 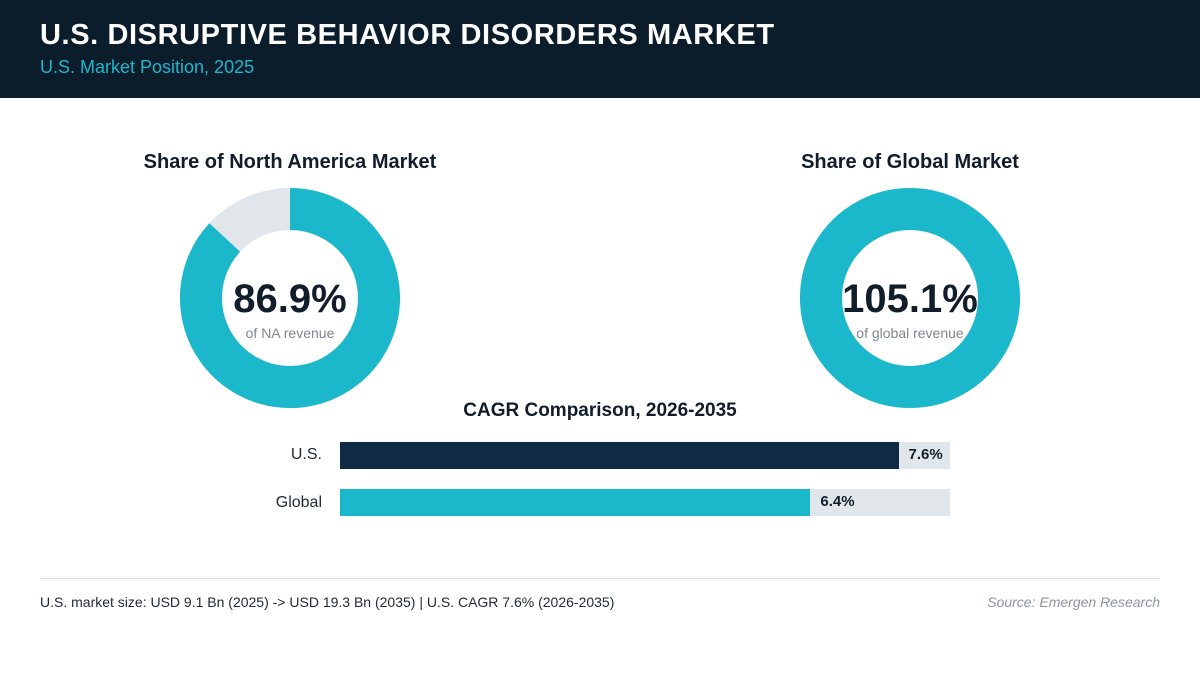 I want to click on bar-global, so click(x=575, y=502).